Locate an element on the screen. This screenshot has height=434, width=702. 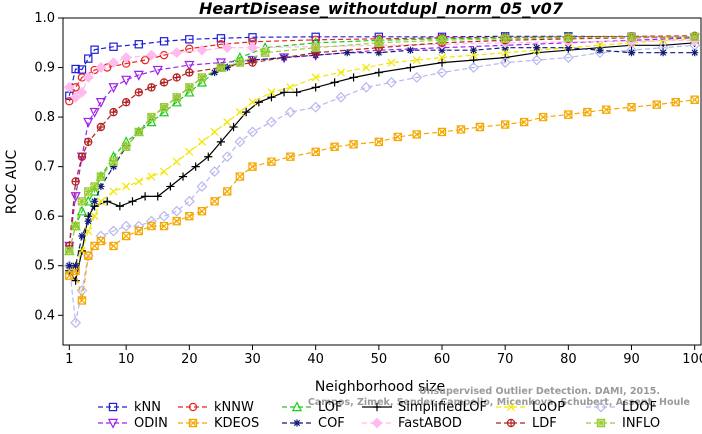
x-tick-label: 40 is located at coordinates (315, 359).